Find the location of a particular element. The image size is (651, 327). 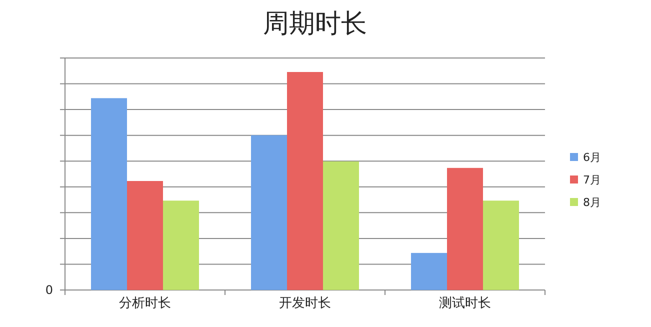

x-tick-label: 开发时长 is located at coordinates (305, 303).